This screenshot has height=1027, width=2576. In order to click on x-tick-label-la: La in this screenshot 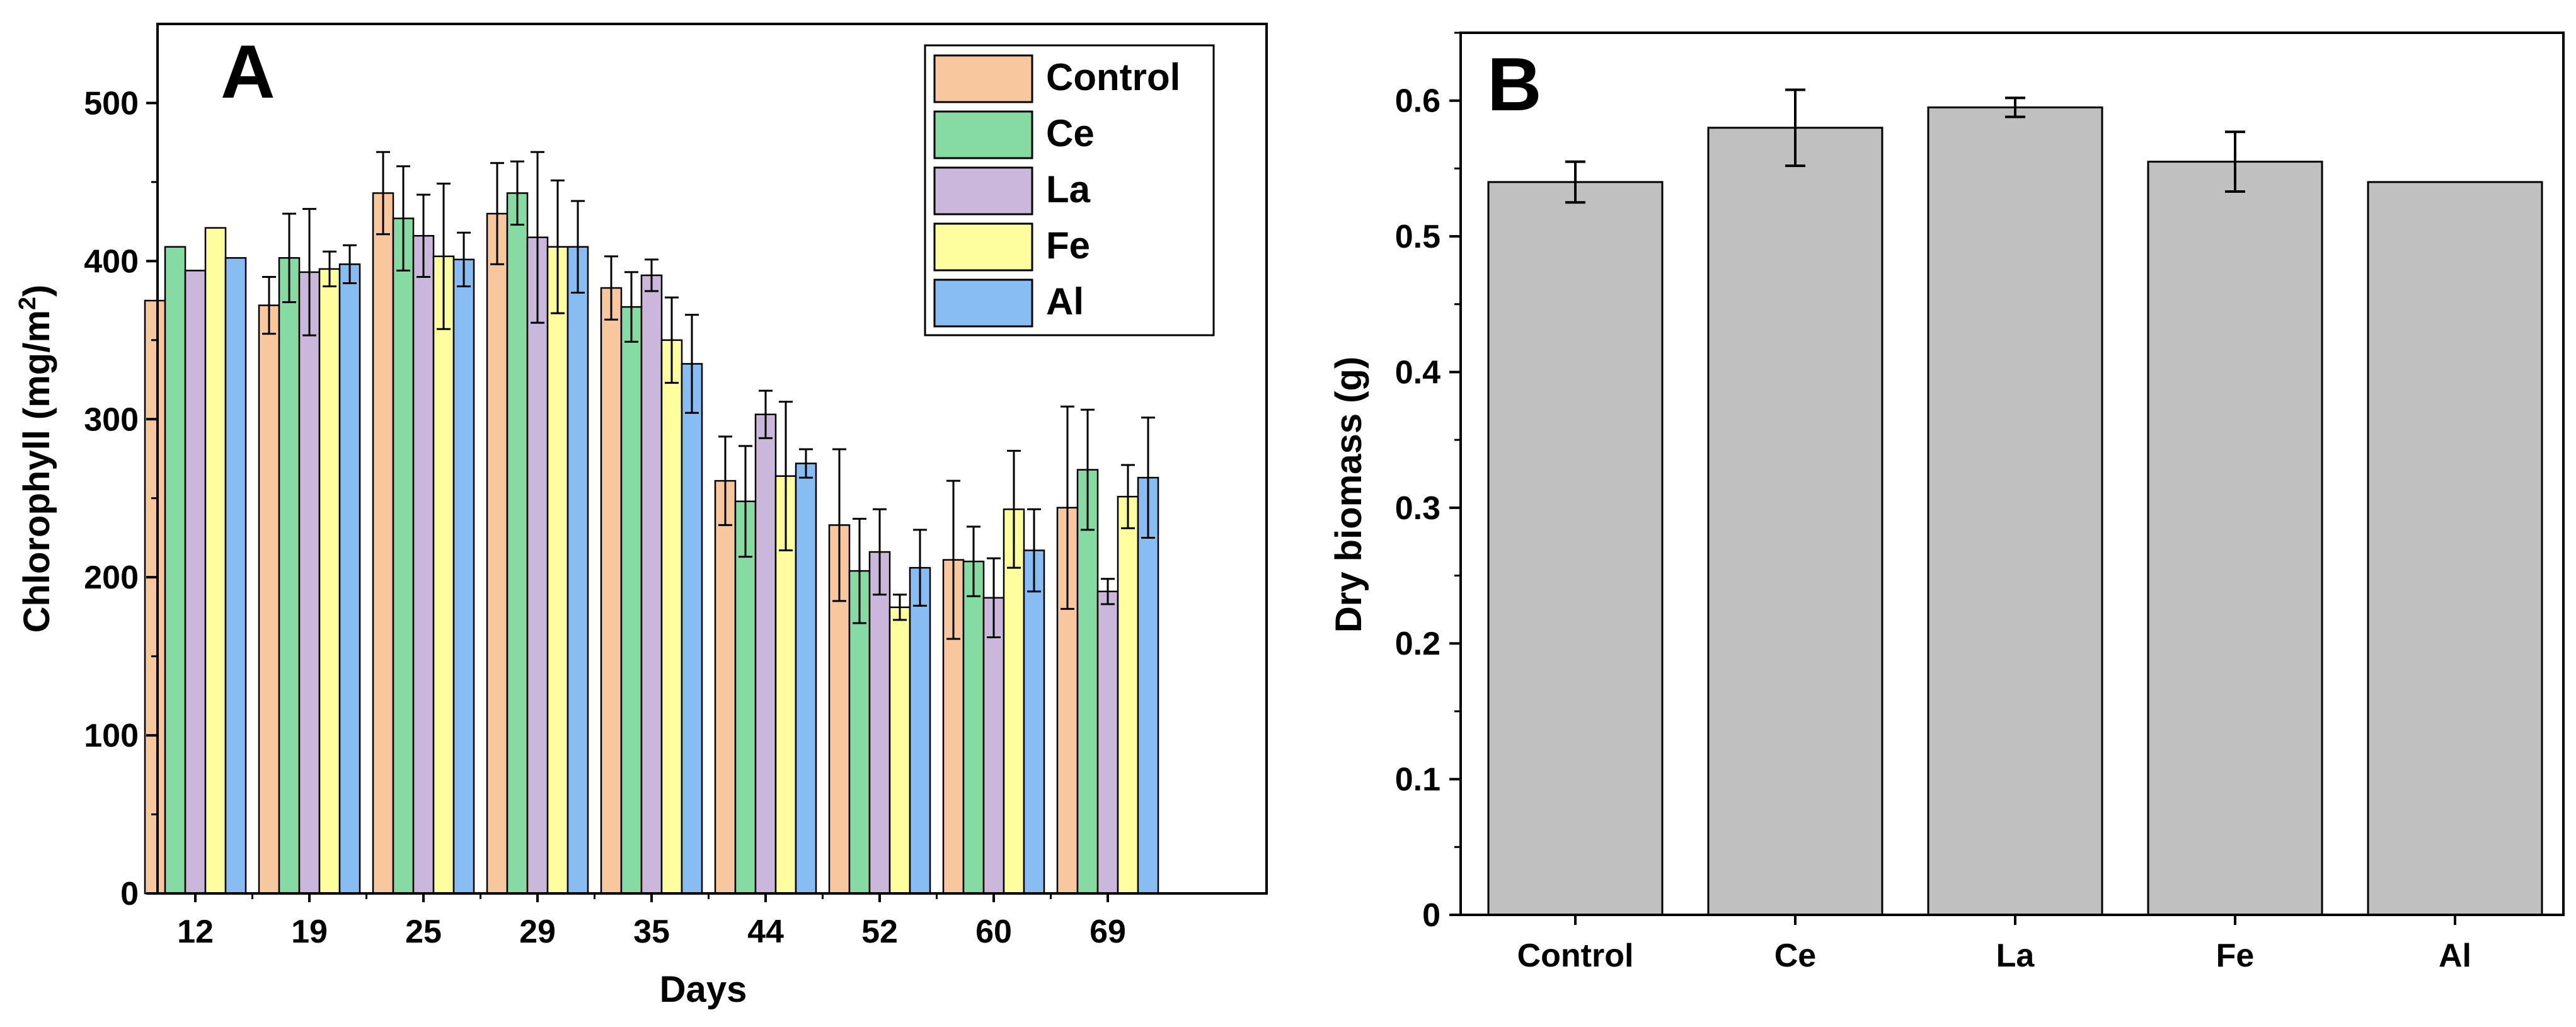, I will do `click(2015, 956)`.